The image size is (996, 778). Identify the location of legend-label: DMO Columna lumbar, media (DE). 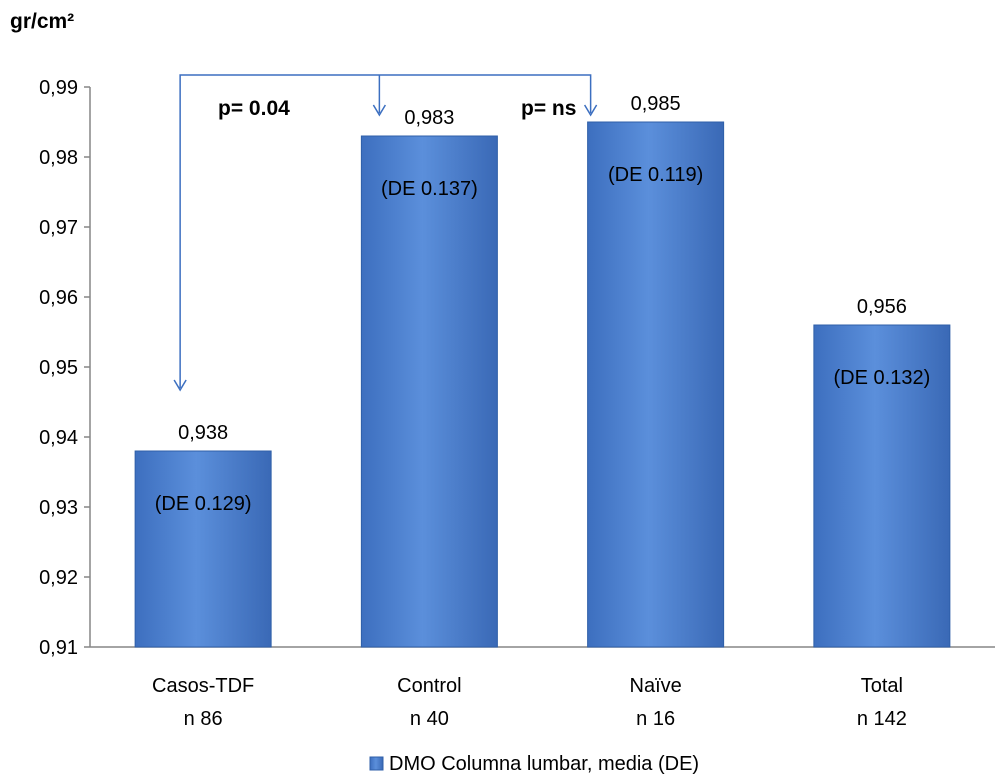
(544, 764).